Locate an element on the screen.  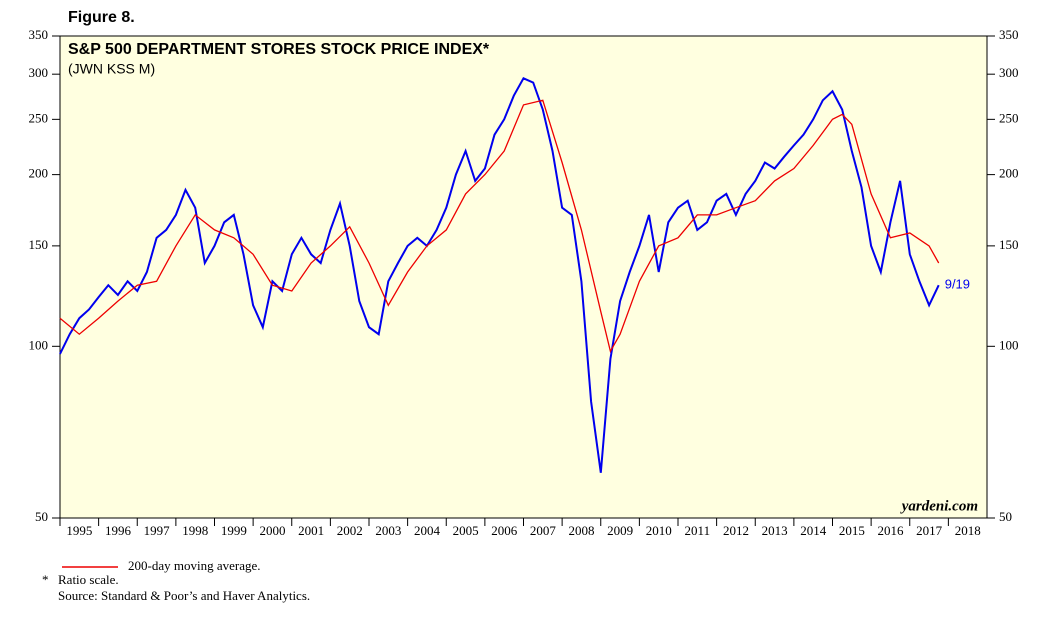
x-tick-label: 2012 is located at coordinates (736, 530).